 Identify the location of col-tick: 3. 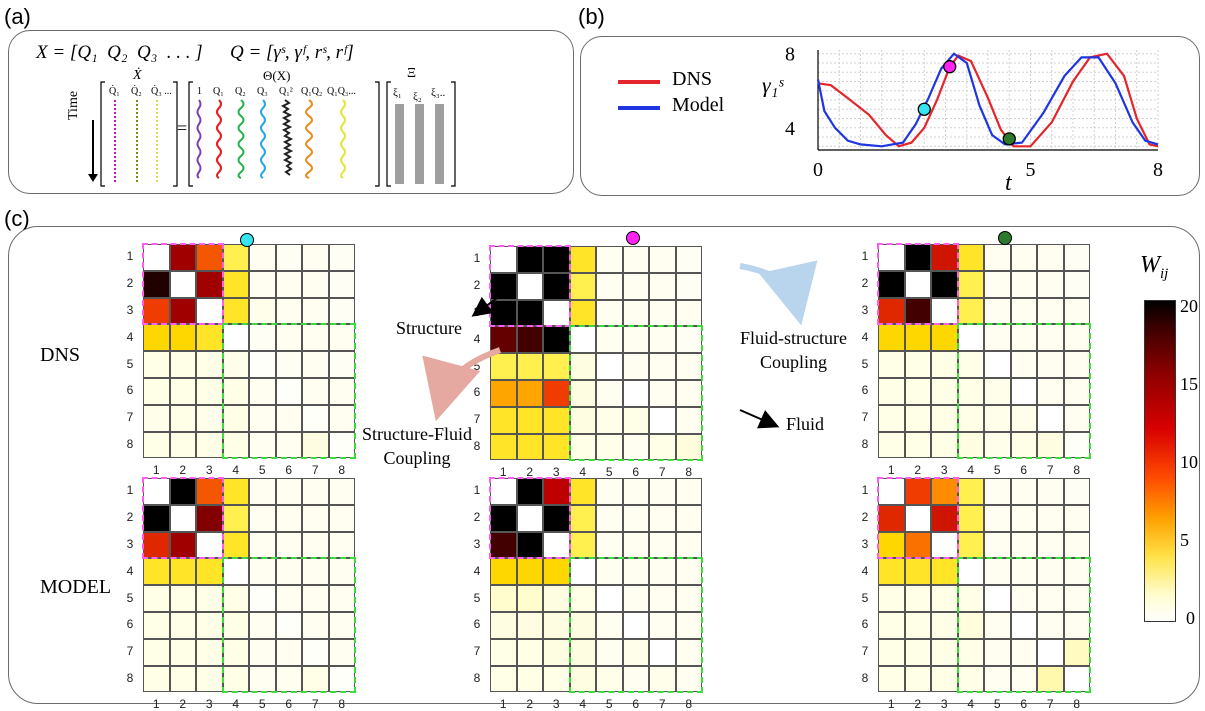
(209, 470).